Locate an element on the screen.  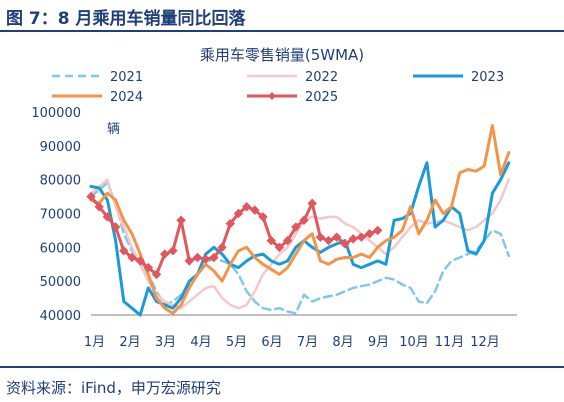
x-tick-label: 3月 is located at coordinates (165, 342).